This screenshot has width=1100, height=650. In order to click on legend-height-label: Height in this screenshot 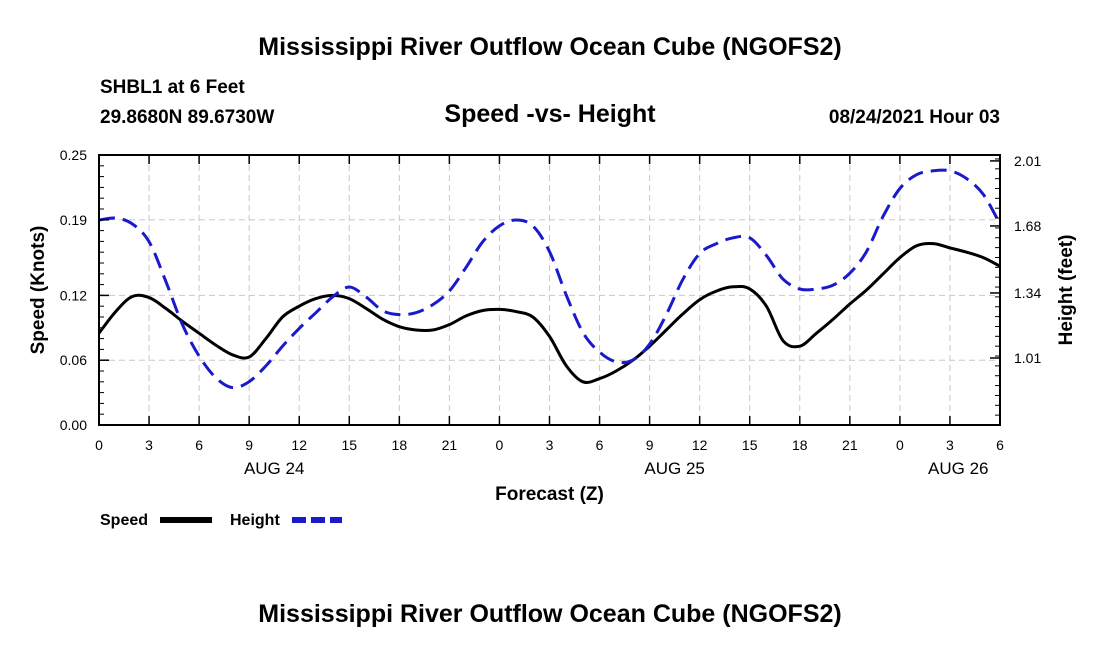, I will do `click(255, 520)`.